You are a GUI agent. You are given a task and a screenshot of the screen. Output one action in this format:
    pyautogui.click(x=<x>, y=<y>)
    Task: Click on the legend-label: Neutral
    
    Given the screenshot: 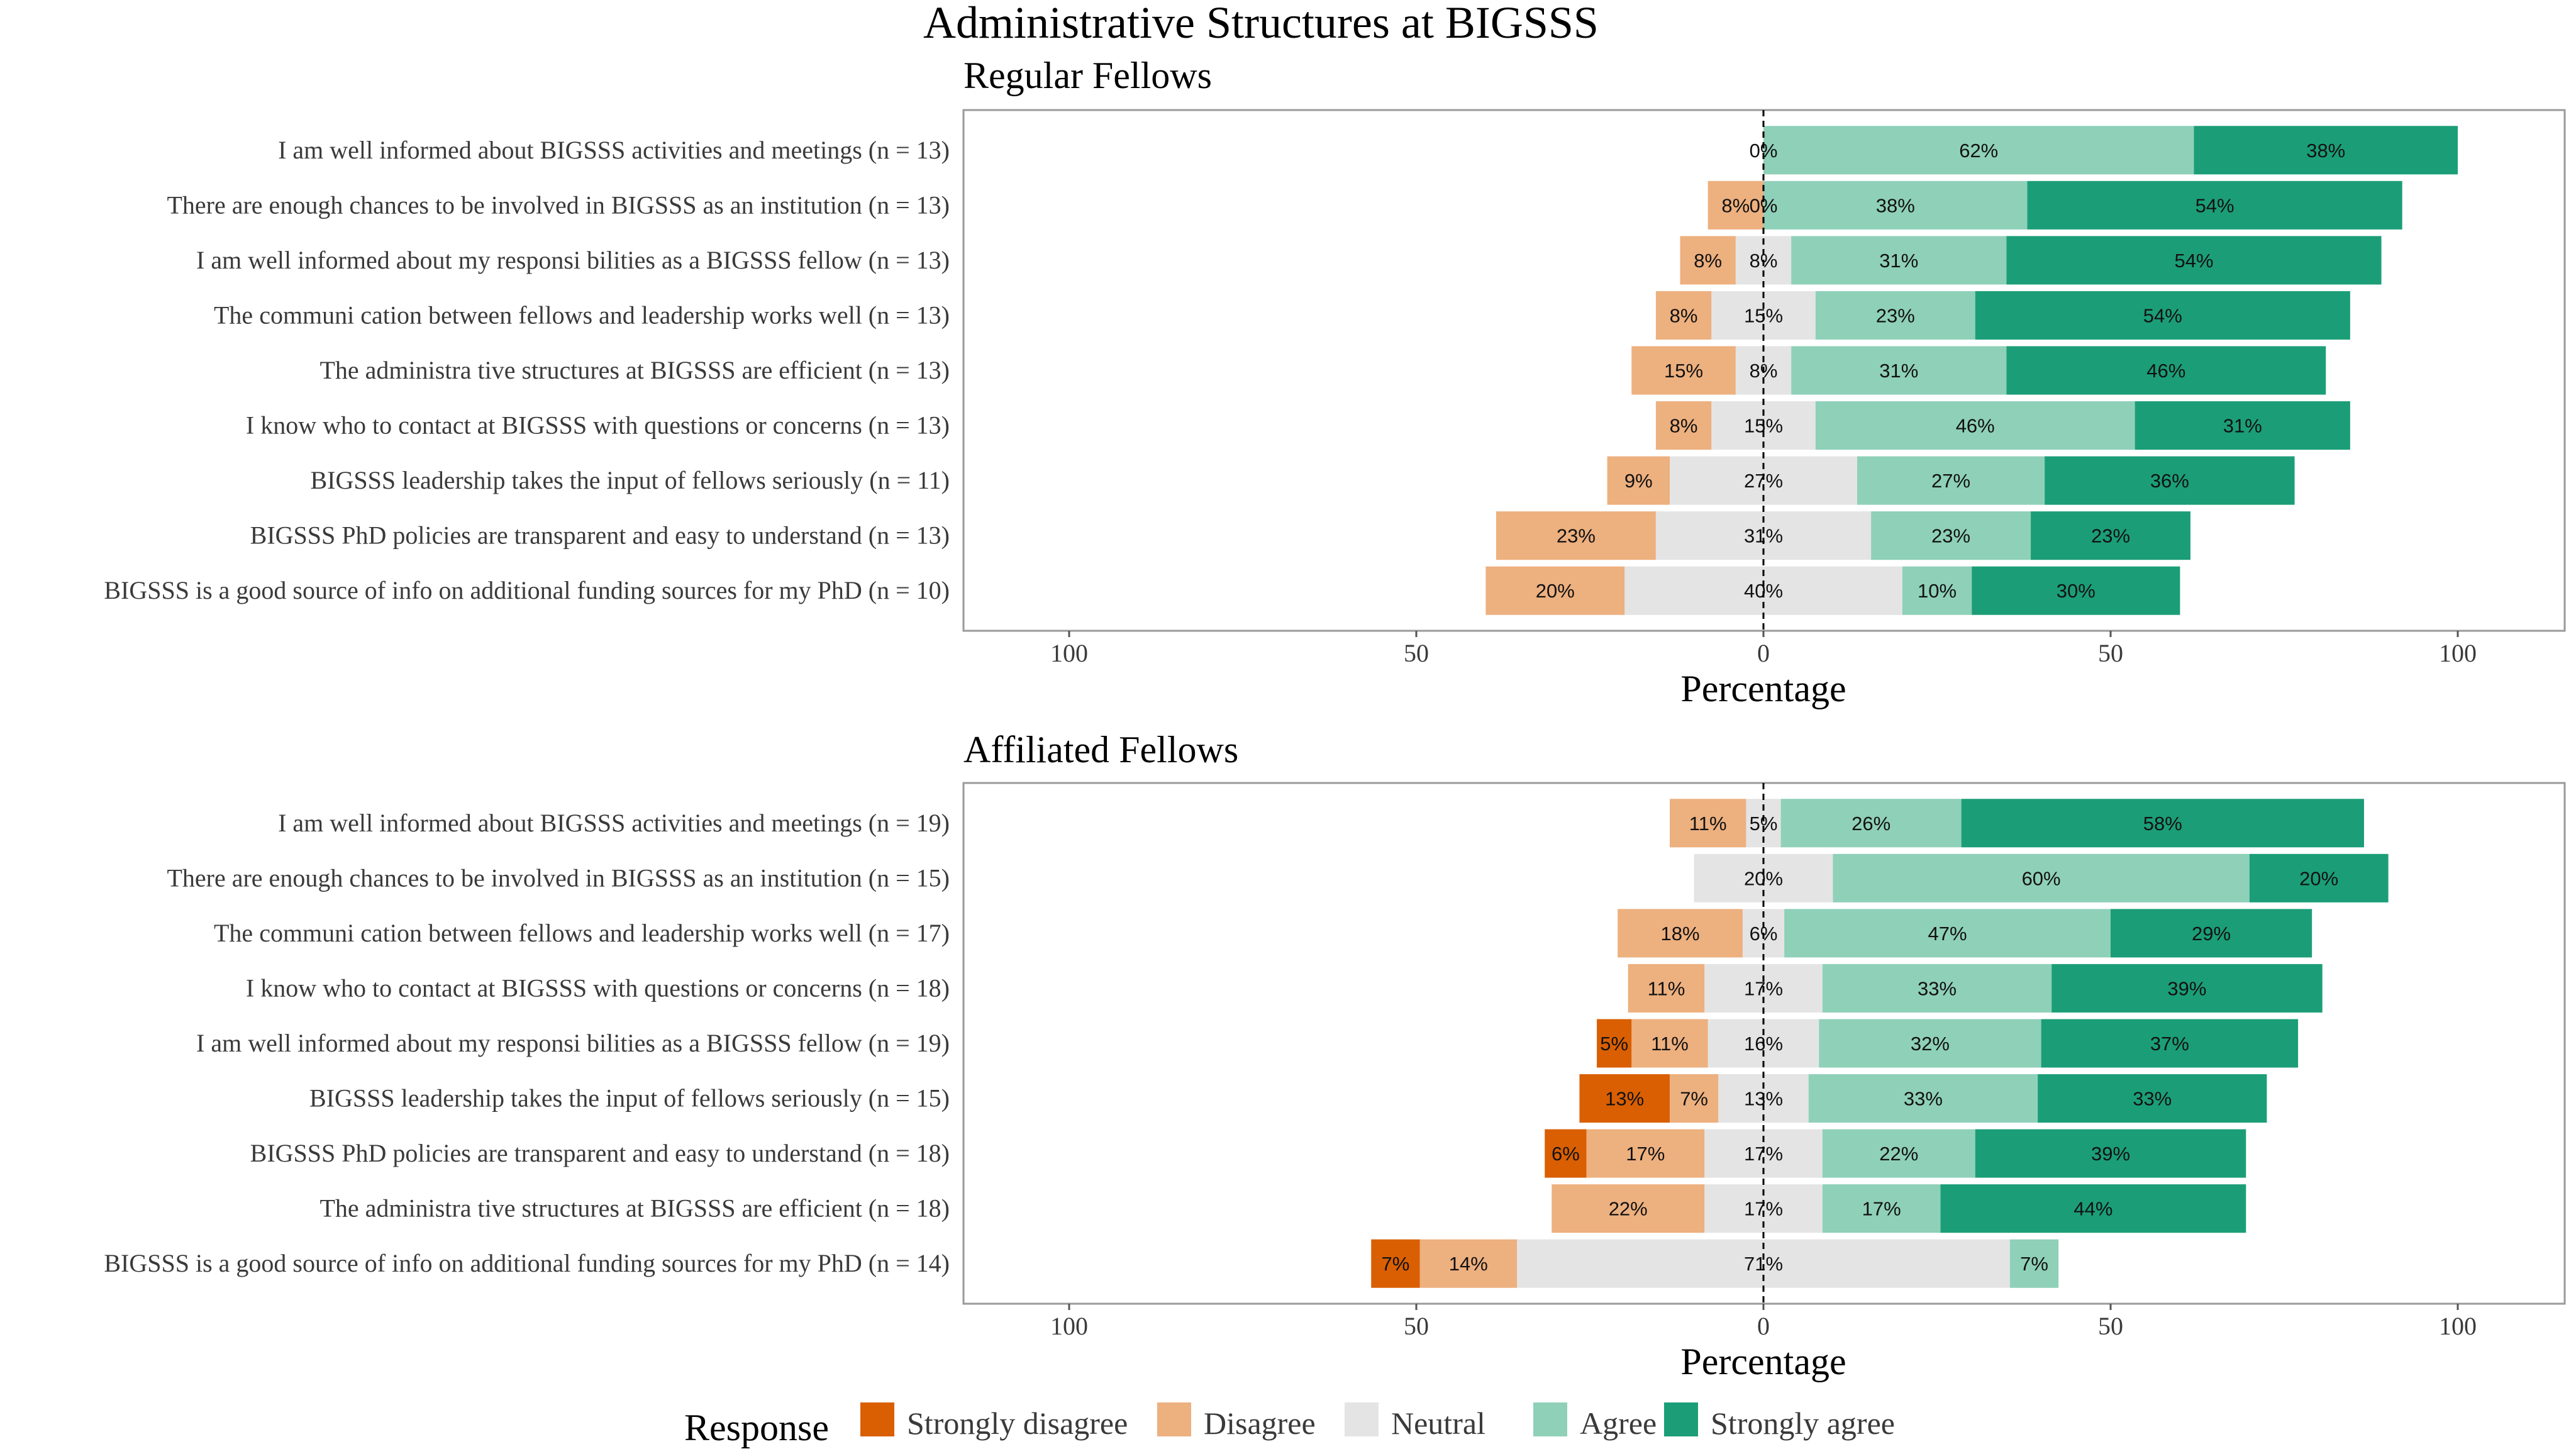 What is the action you would take?
    pyautogui.click(x=1438, y=1423)
    